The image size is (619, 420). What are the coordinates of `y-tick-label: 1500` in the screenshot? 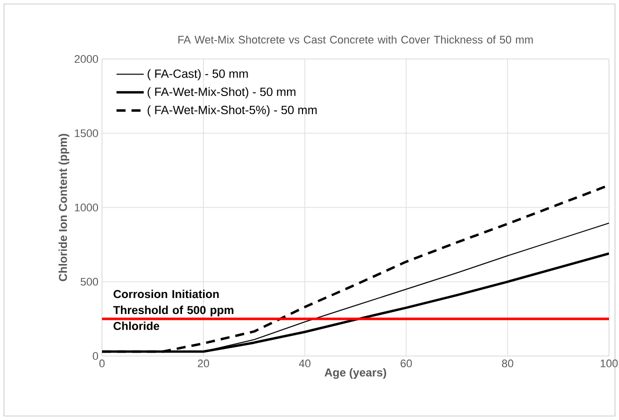 It's located at (86, 133).